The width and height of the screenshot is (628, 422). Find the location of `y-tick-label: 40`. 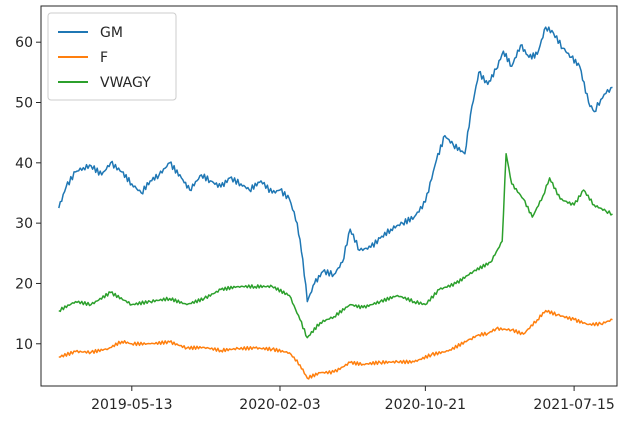

y-tick-label: 40 is located at coordinates (24, 164).